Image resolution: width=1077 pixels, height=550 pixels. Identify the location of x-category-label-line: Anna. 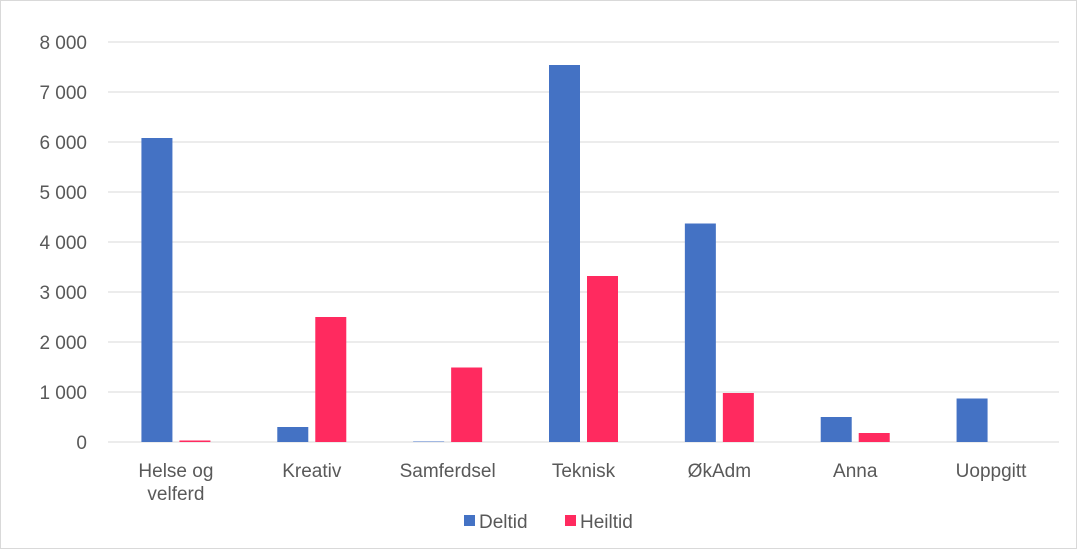
(855, 471).